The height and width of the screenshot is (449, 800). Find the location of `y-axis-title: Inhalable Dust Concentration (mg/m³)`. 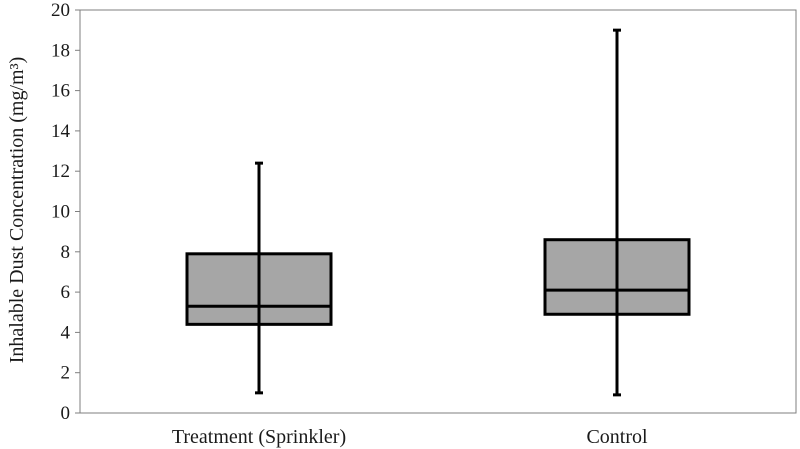

y-axis-title: Inhalable Dust Concentration (mg/m³) is located at coordinates (17, 210).